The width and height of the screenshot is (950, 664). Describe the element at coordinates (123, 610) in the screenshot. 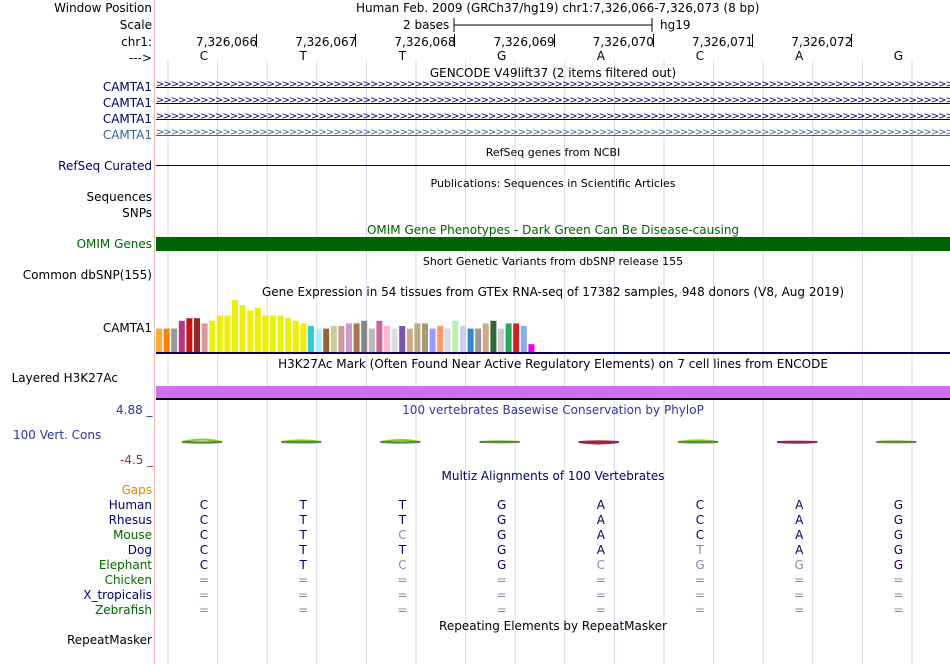

I see `species-label: Zebrafish` at that location.